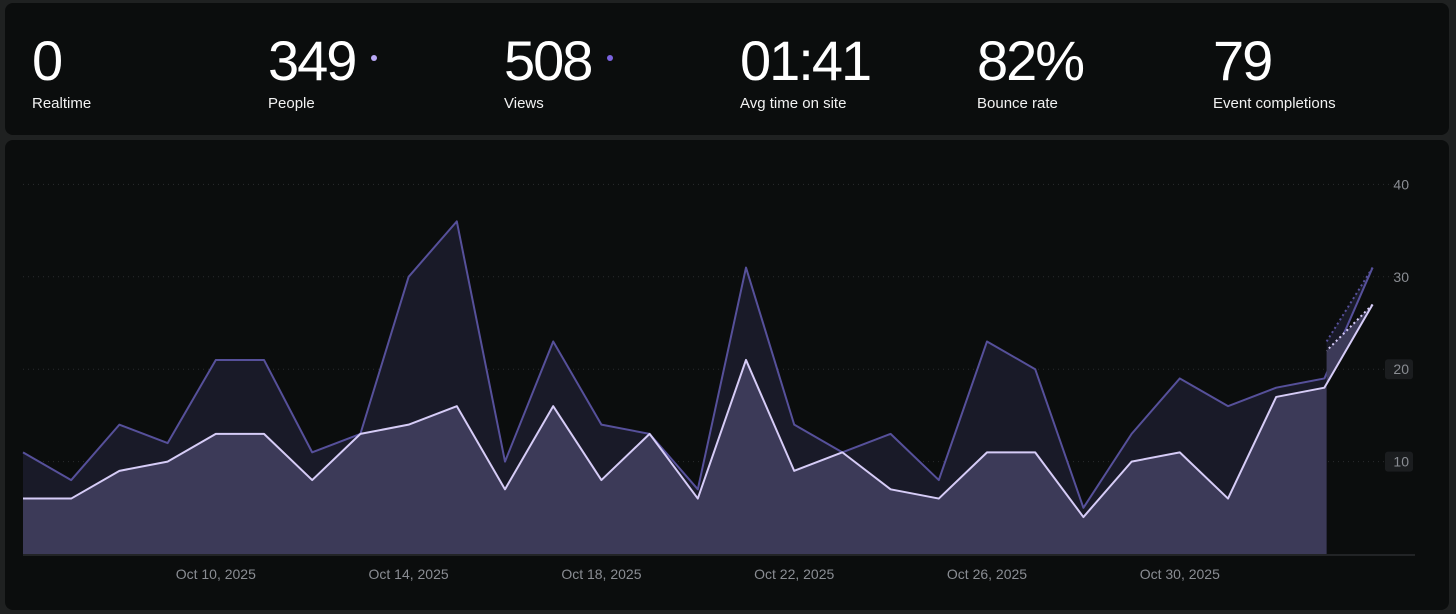 The image size is (1456, 614). Describe the element at coordinates (216, 574) in the screenshot. I see `x-tick-label: Oct 10, 2025` at that location.